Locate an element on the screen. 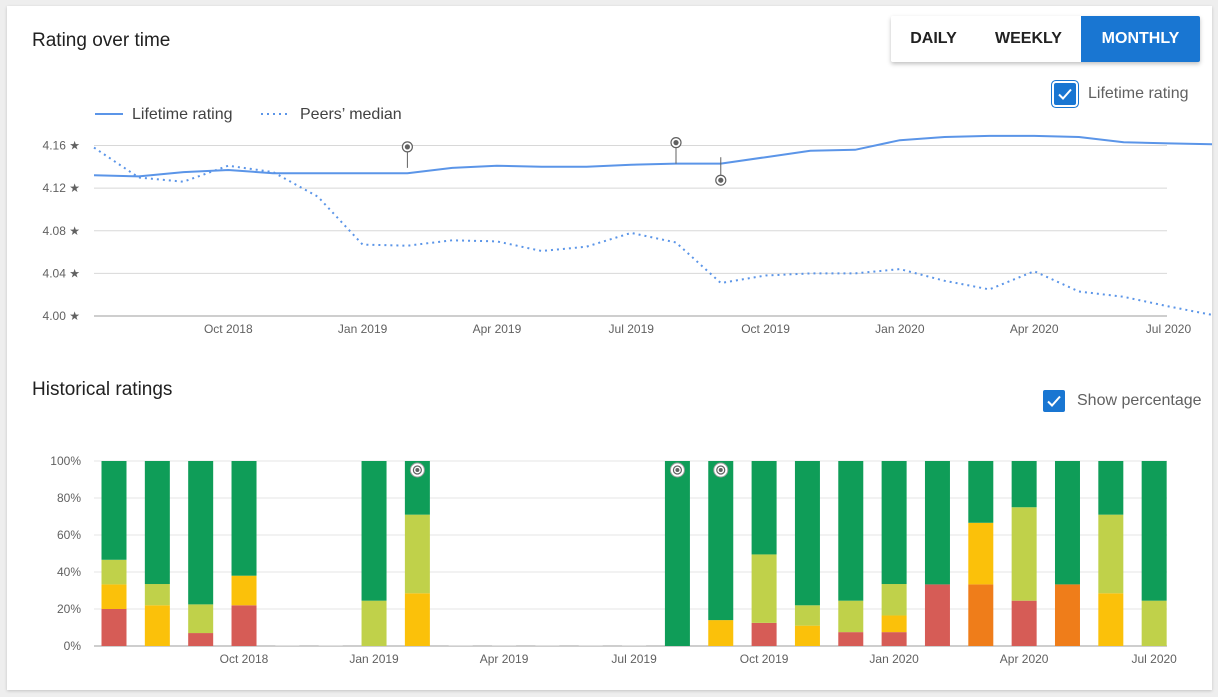 This screenshot has width=1218, height=697. y-tick-label: 20% is located at coordinates (69, 609).